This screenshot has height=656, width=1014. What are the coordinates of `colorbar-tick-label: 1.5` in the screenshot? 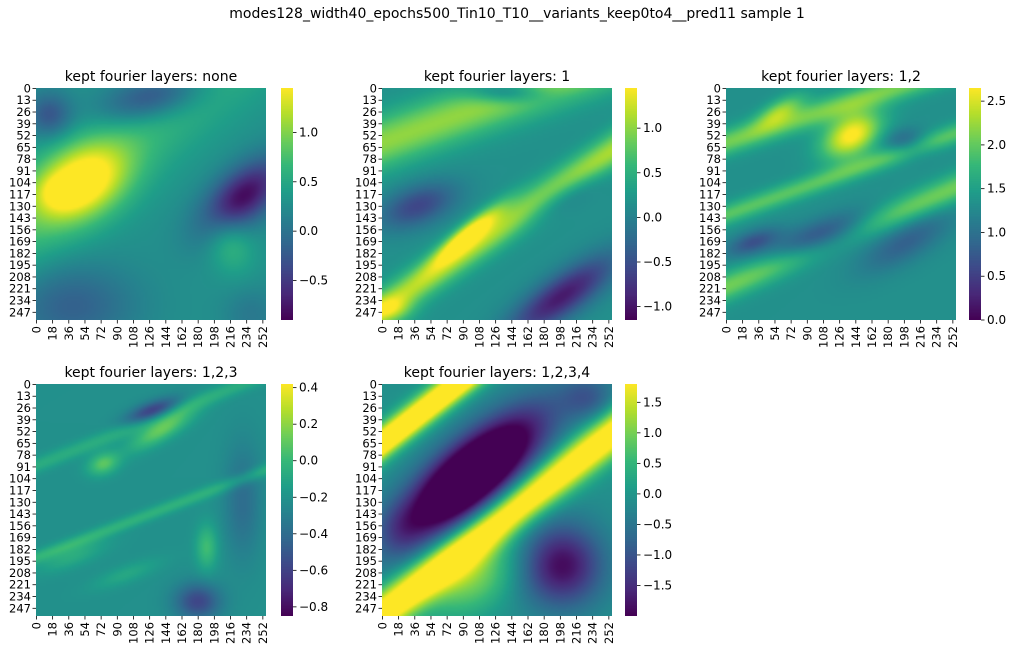 It's located at (996, 189).